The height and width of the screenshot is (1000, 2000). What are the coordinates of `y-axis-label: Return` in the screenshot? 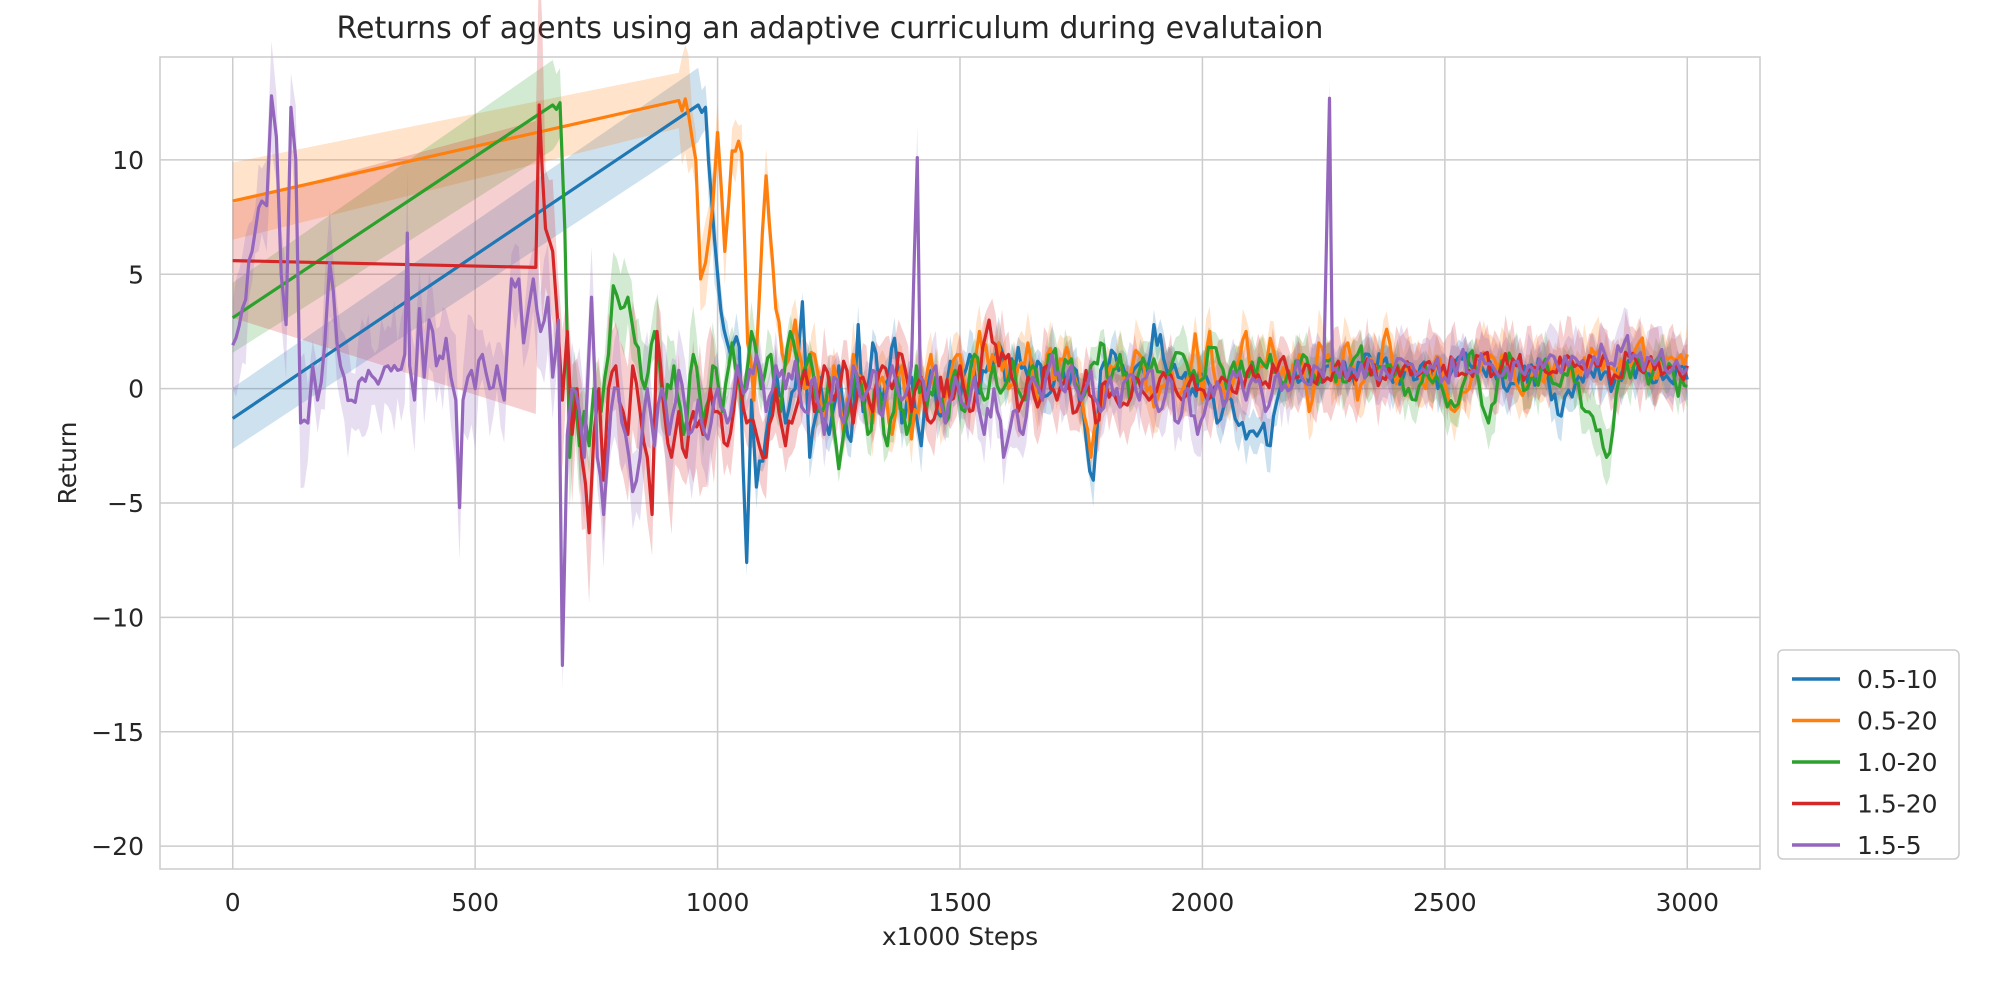 It's located at (67, 463).